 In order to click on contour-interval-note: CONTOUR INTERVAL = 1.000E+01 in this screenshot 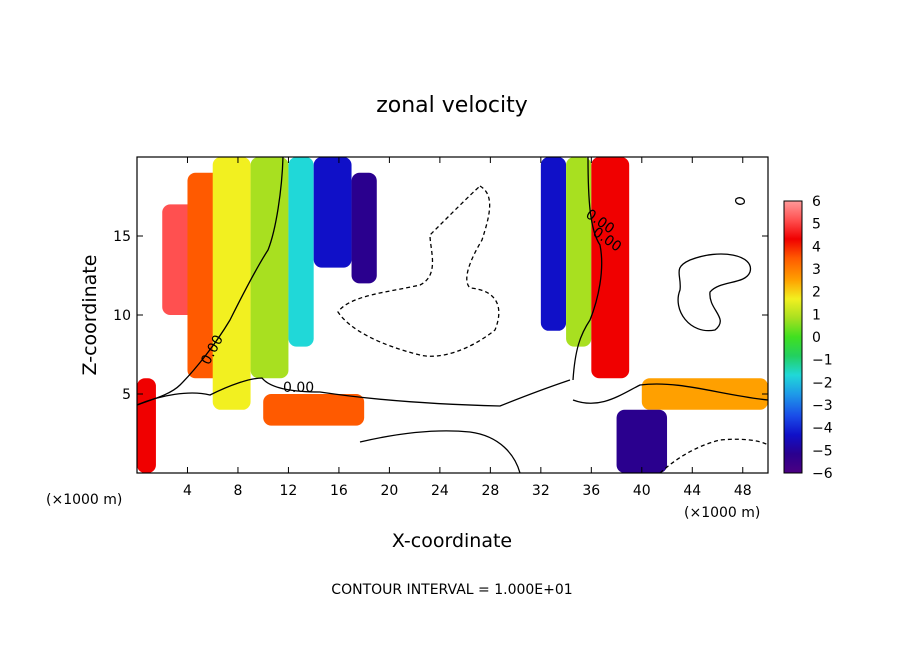, I will do `click(451, 590)`.